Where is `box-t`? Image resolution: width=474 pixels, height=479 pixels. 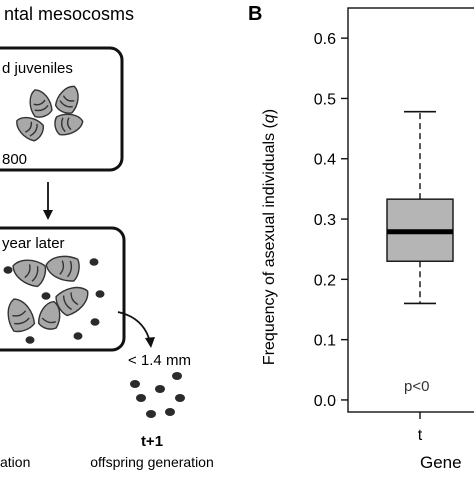
box-t is located at coordinates (420, 207).